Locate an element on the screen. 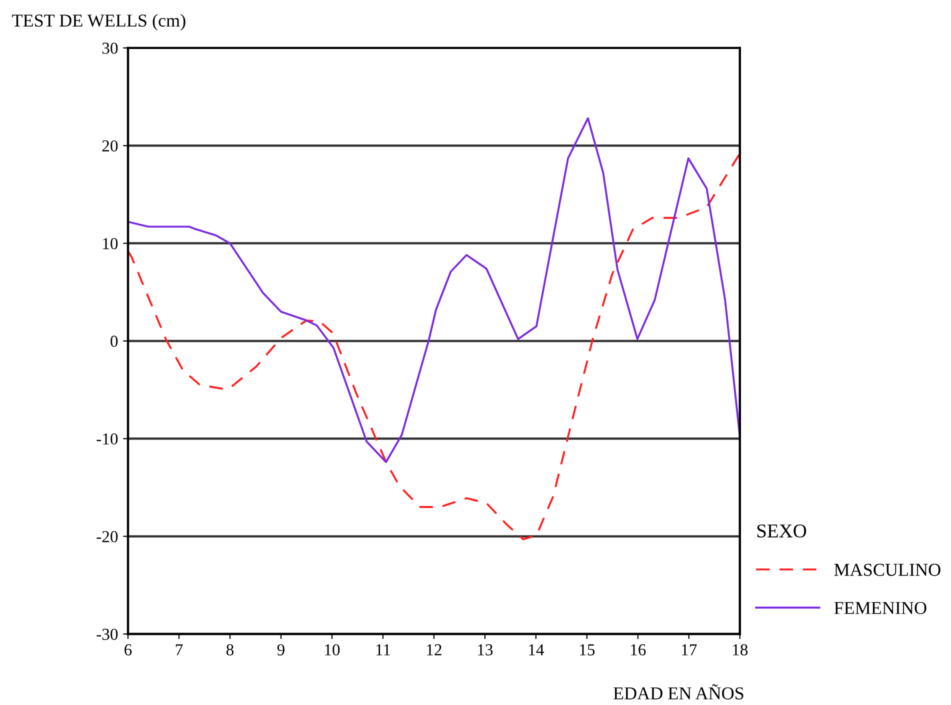 This screenshot has width=951, height=705. x-tick-label: 13 is located at coordinates (485, 650).